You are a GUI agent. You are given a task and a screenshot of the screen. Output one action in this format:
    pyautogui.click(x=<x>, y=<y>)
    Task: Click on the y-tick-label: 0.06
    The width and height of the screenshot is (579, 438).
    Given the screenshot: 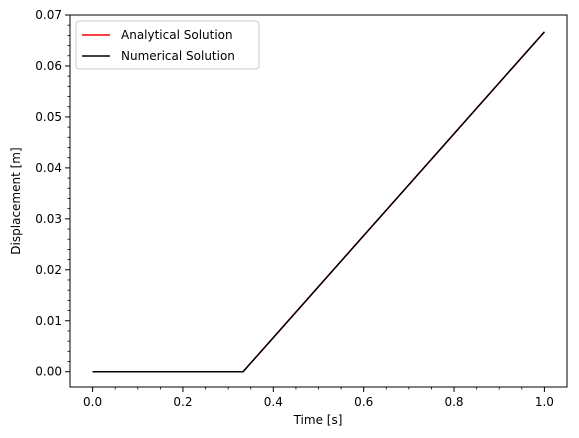 What is the action you would take?
    pyautogui.click(x=48, y=66)
    